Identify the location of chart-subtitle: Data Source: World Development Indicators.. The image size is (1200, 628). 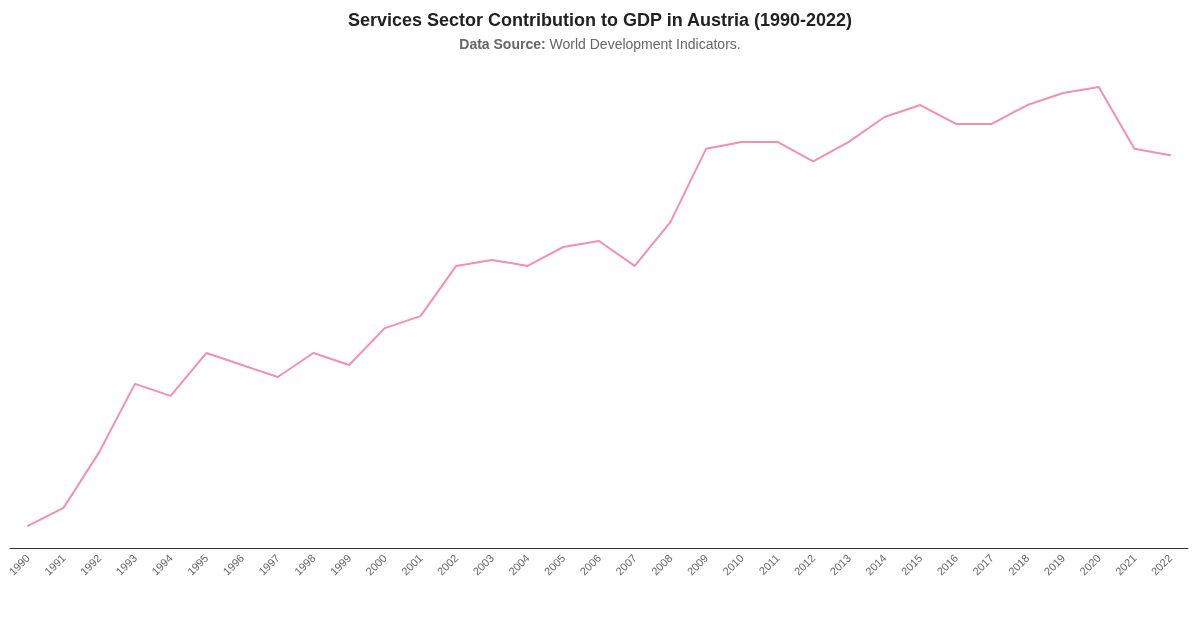
(600, 44).